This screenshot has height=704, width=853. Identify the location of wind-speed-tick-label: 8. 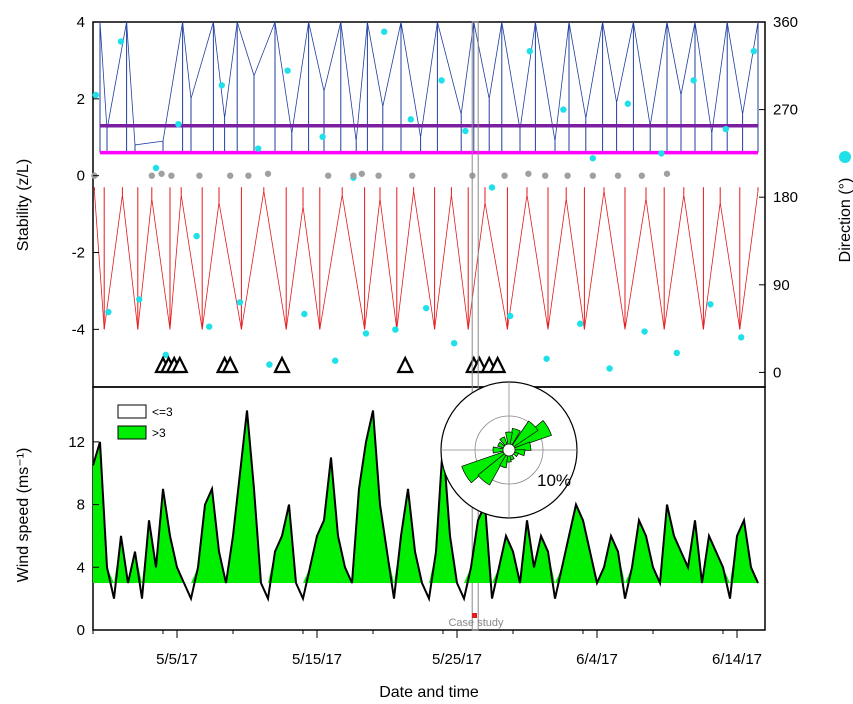
(81, 505).